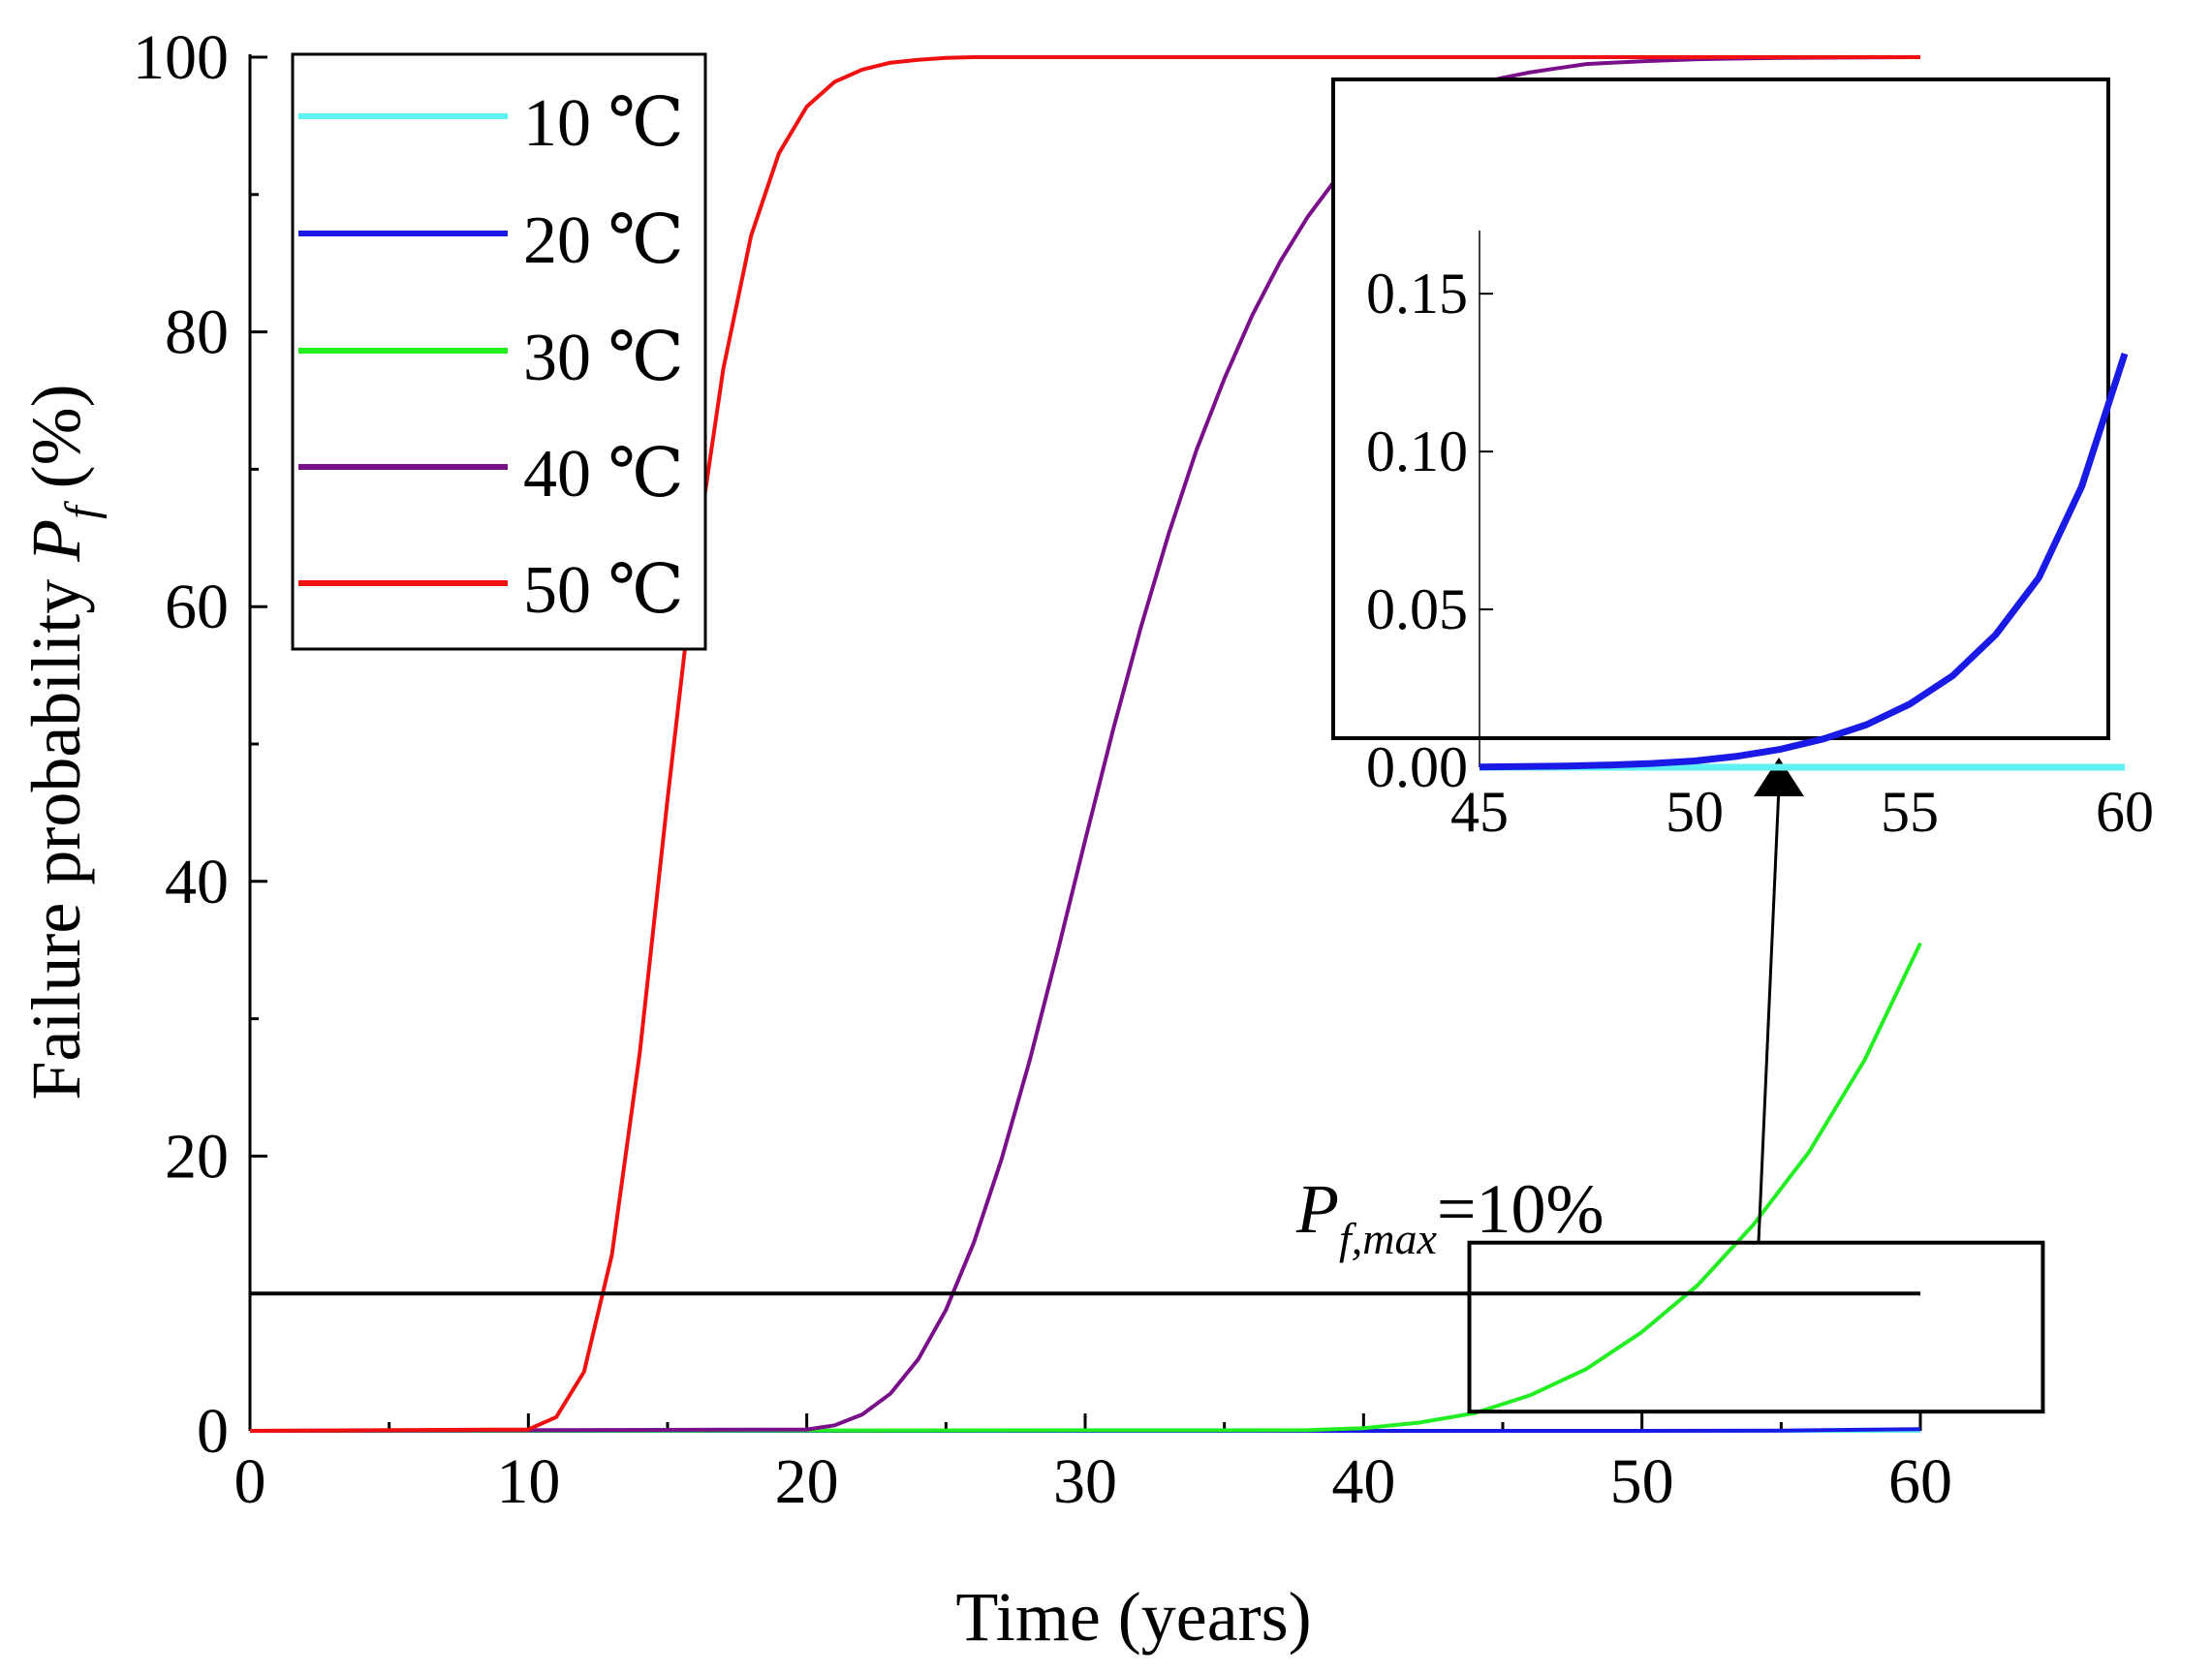  Describe the element at coordinates (250, 1481) in the screenshot. I see `x-tick-label: 0` at that location.